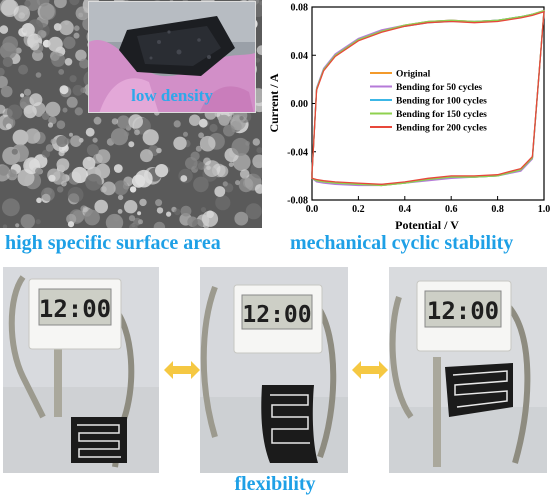  What do you see at coordinates (75, 309) in the screenshot?
I see `clock-display-1: 12:00` at bounding box center [75, 309].